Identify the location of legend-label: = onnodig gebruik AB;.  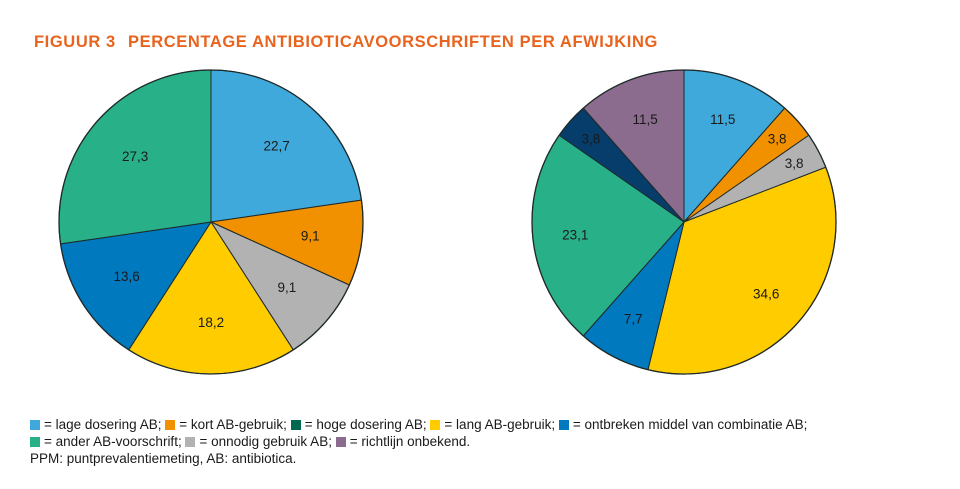
(265, 441).